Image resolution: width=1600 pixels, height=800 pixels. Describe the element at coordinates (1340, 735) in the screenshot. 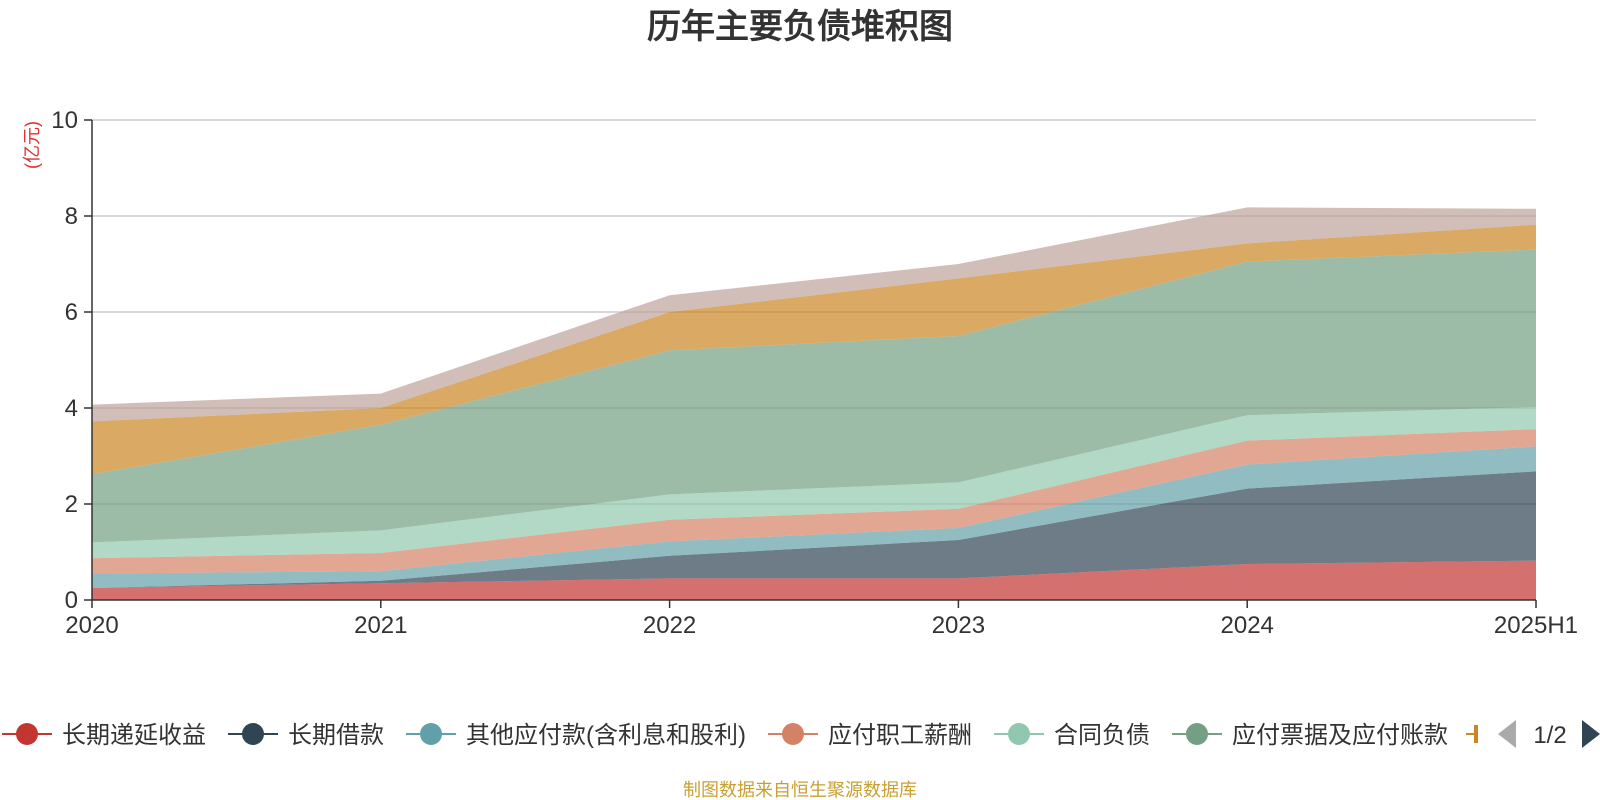

I see `legend-label: 应付票据及应付账款` at that location.